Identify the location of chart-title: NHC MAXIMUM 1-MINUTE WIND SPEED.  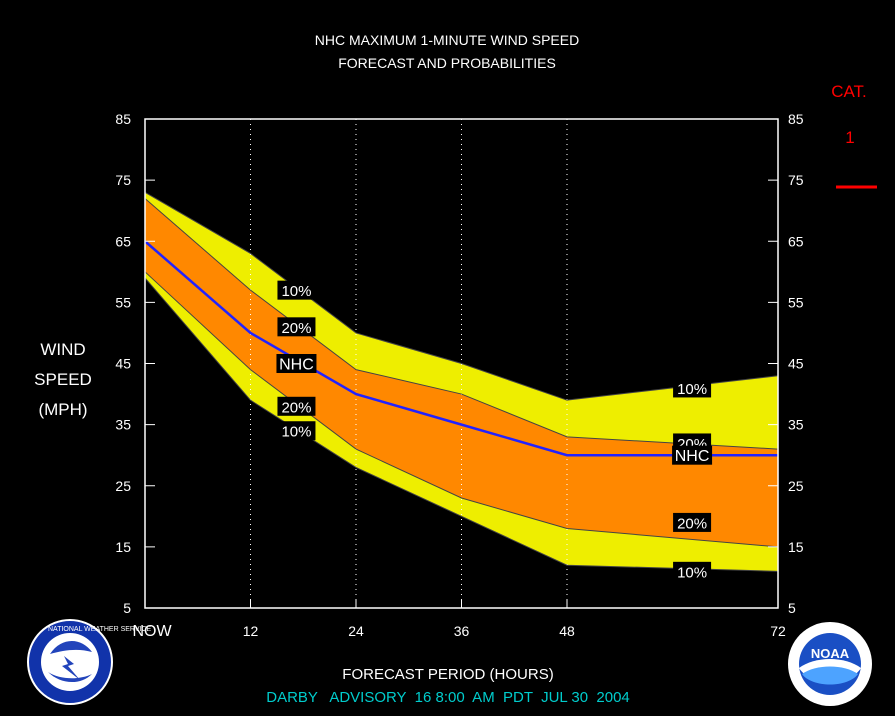
(447, 40).